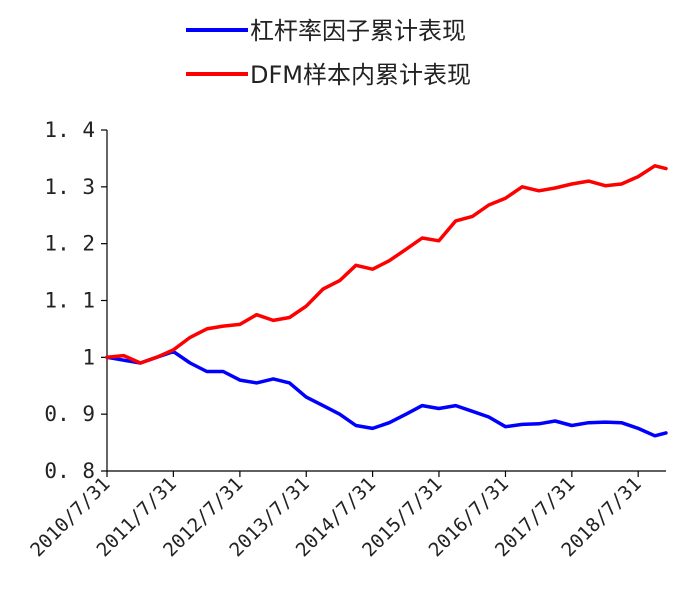  I want to click on legend-label-1: DFM样本内累计表现, so click(360, 75).